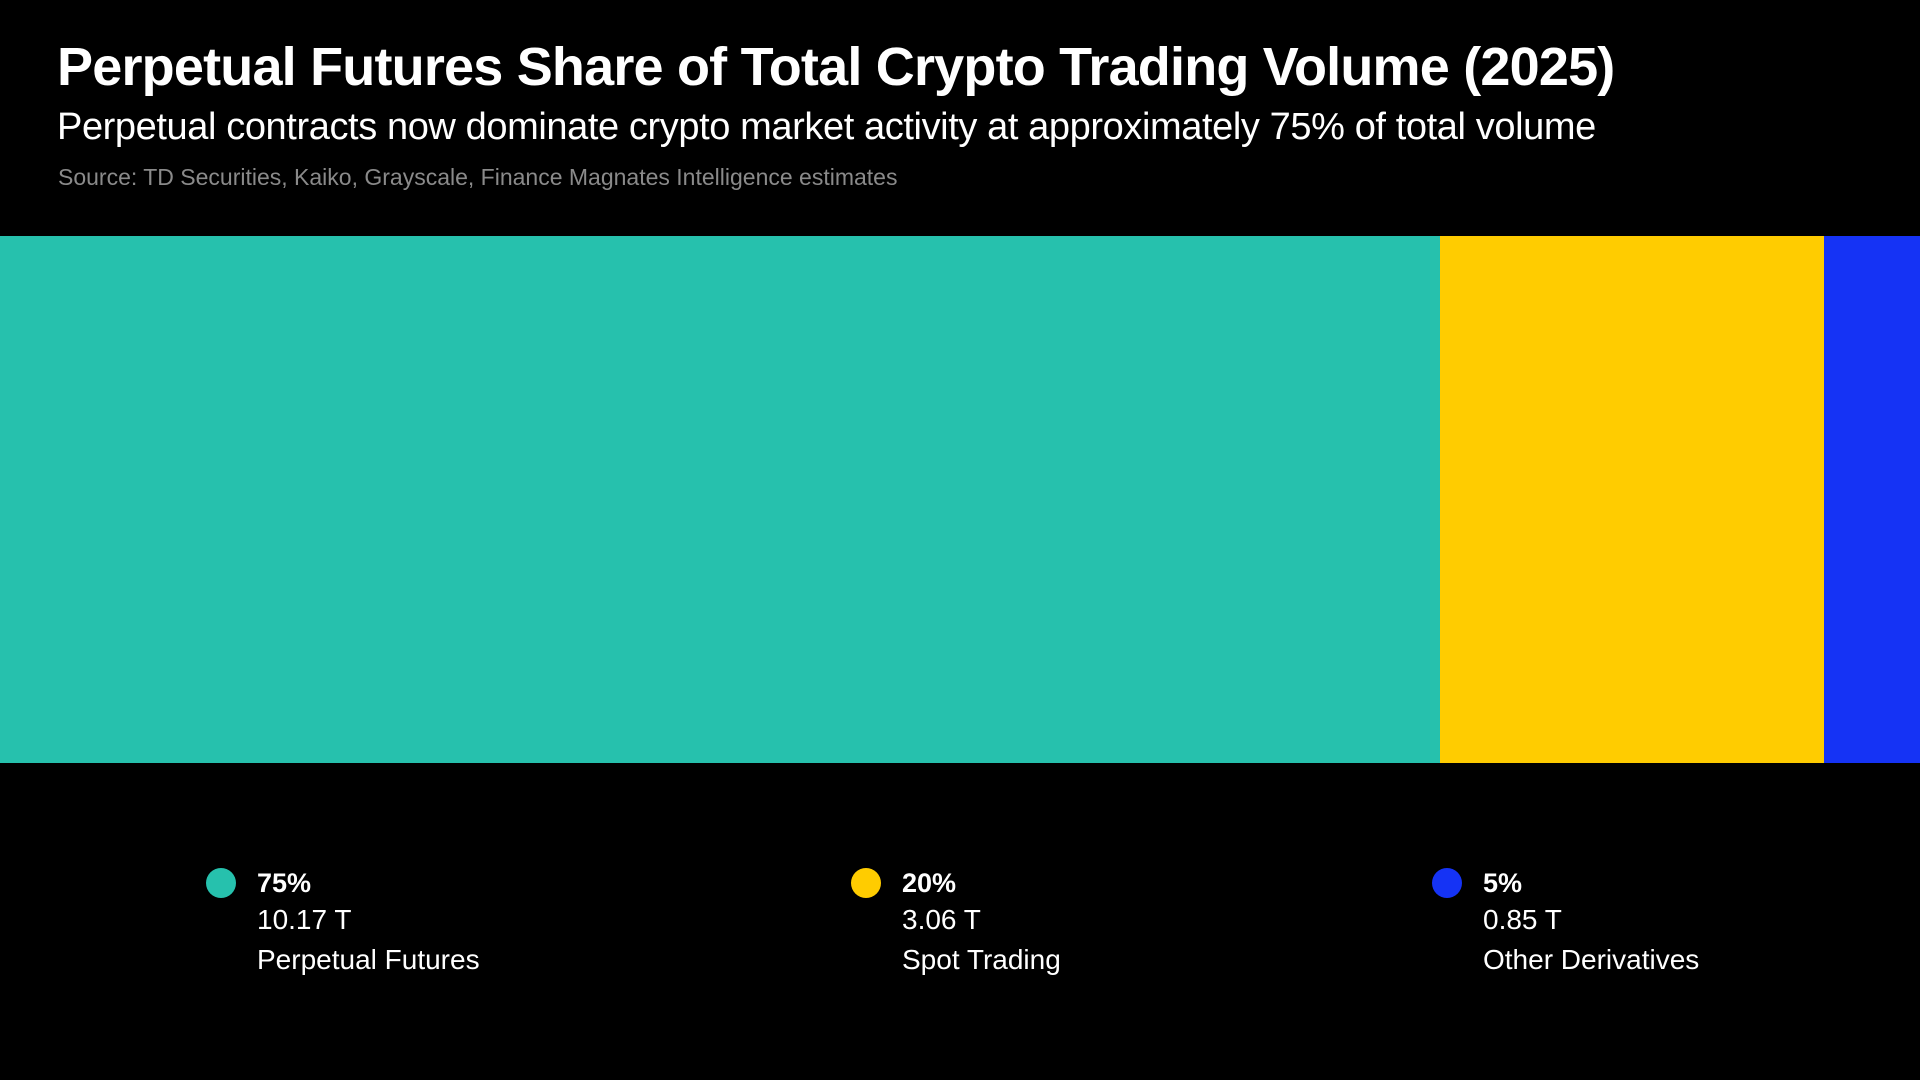 This screenshot has height=1080, width=1920. I want to click on legend-volume: 10.17 T, so click(304, 919).